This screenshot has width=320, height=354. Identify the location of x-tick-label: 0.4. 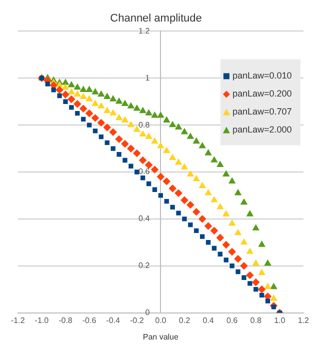
(208, 320).